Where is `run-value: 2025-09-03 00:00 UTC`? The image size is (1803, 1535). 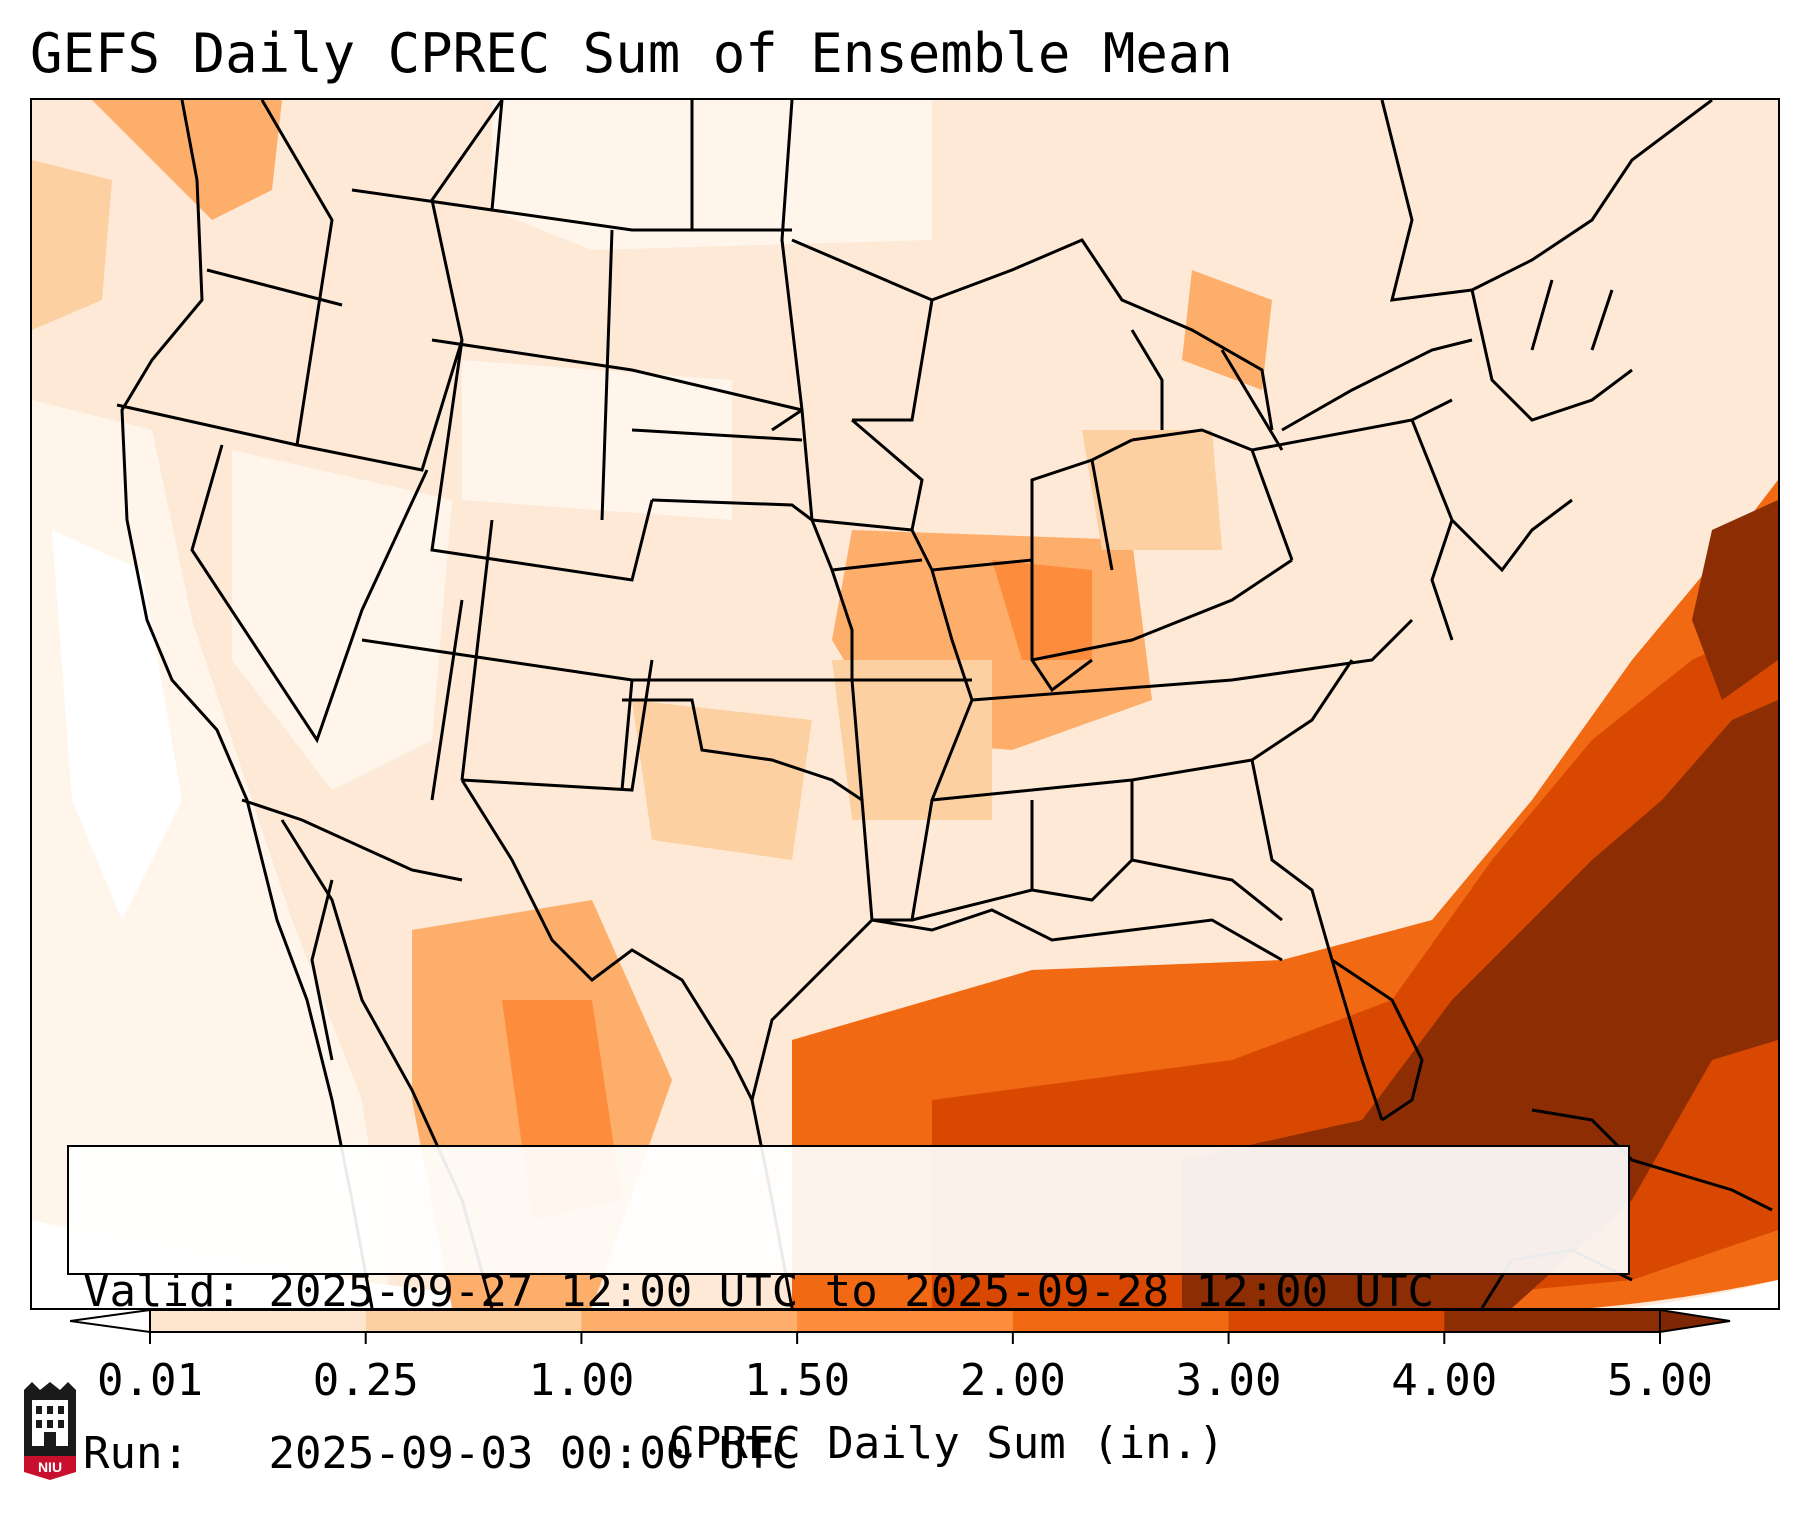 run-value: 2025-09-03 00:00 UTC is located at coordinates (533, 1453).